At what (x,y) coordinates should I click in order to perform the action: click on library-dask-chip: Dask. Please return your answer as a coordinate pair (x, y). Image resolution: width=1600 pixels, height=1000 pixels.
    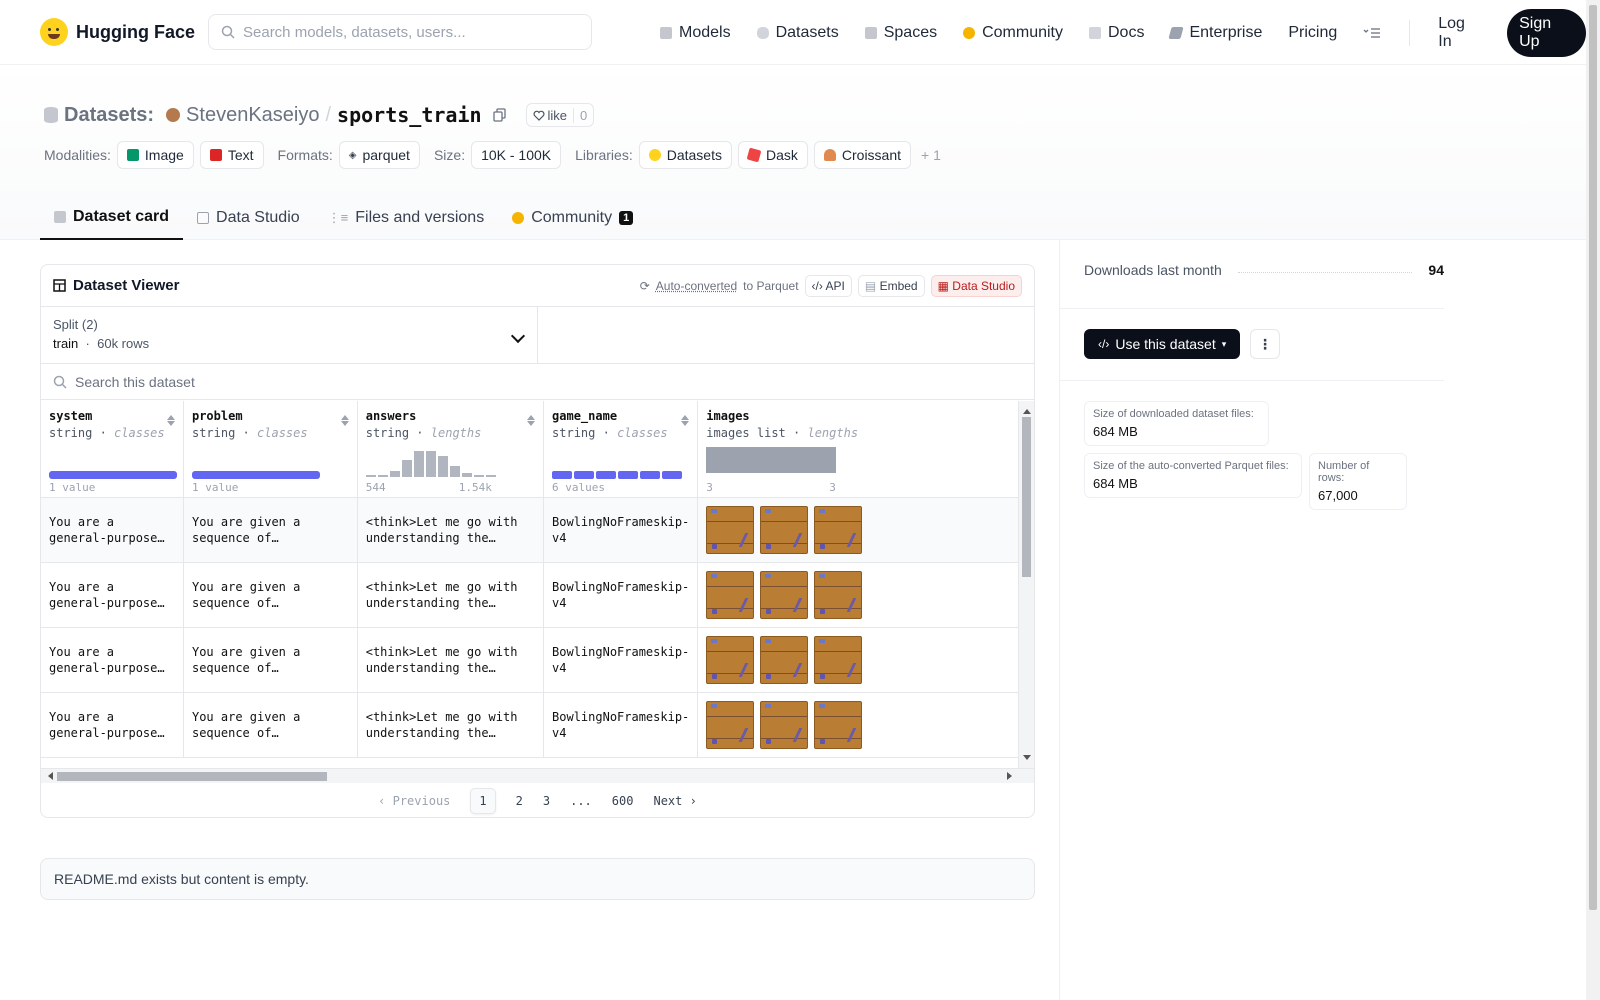
    Looking at the image, I should click on (772, 155).